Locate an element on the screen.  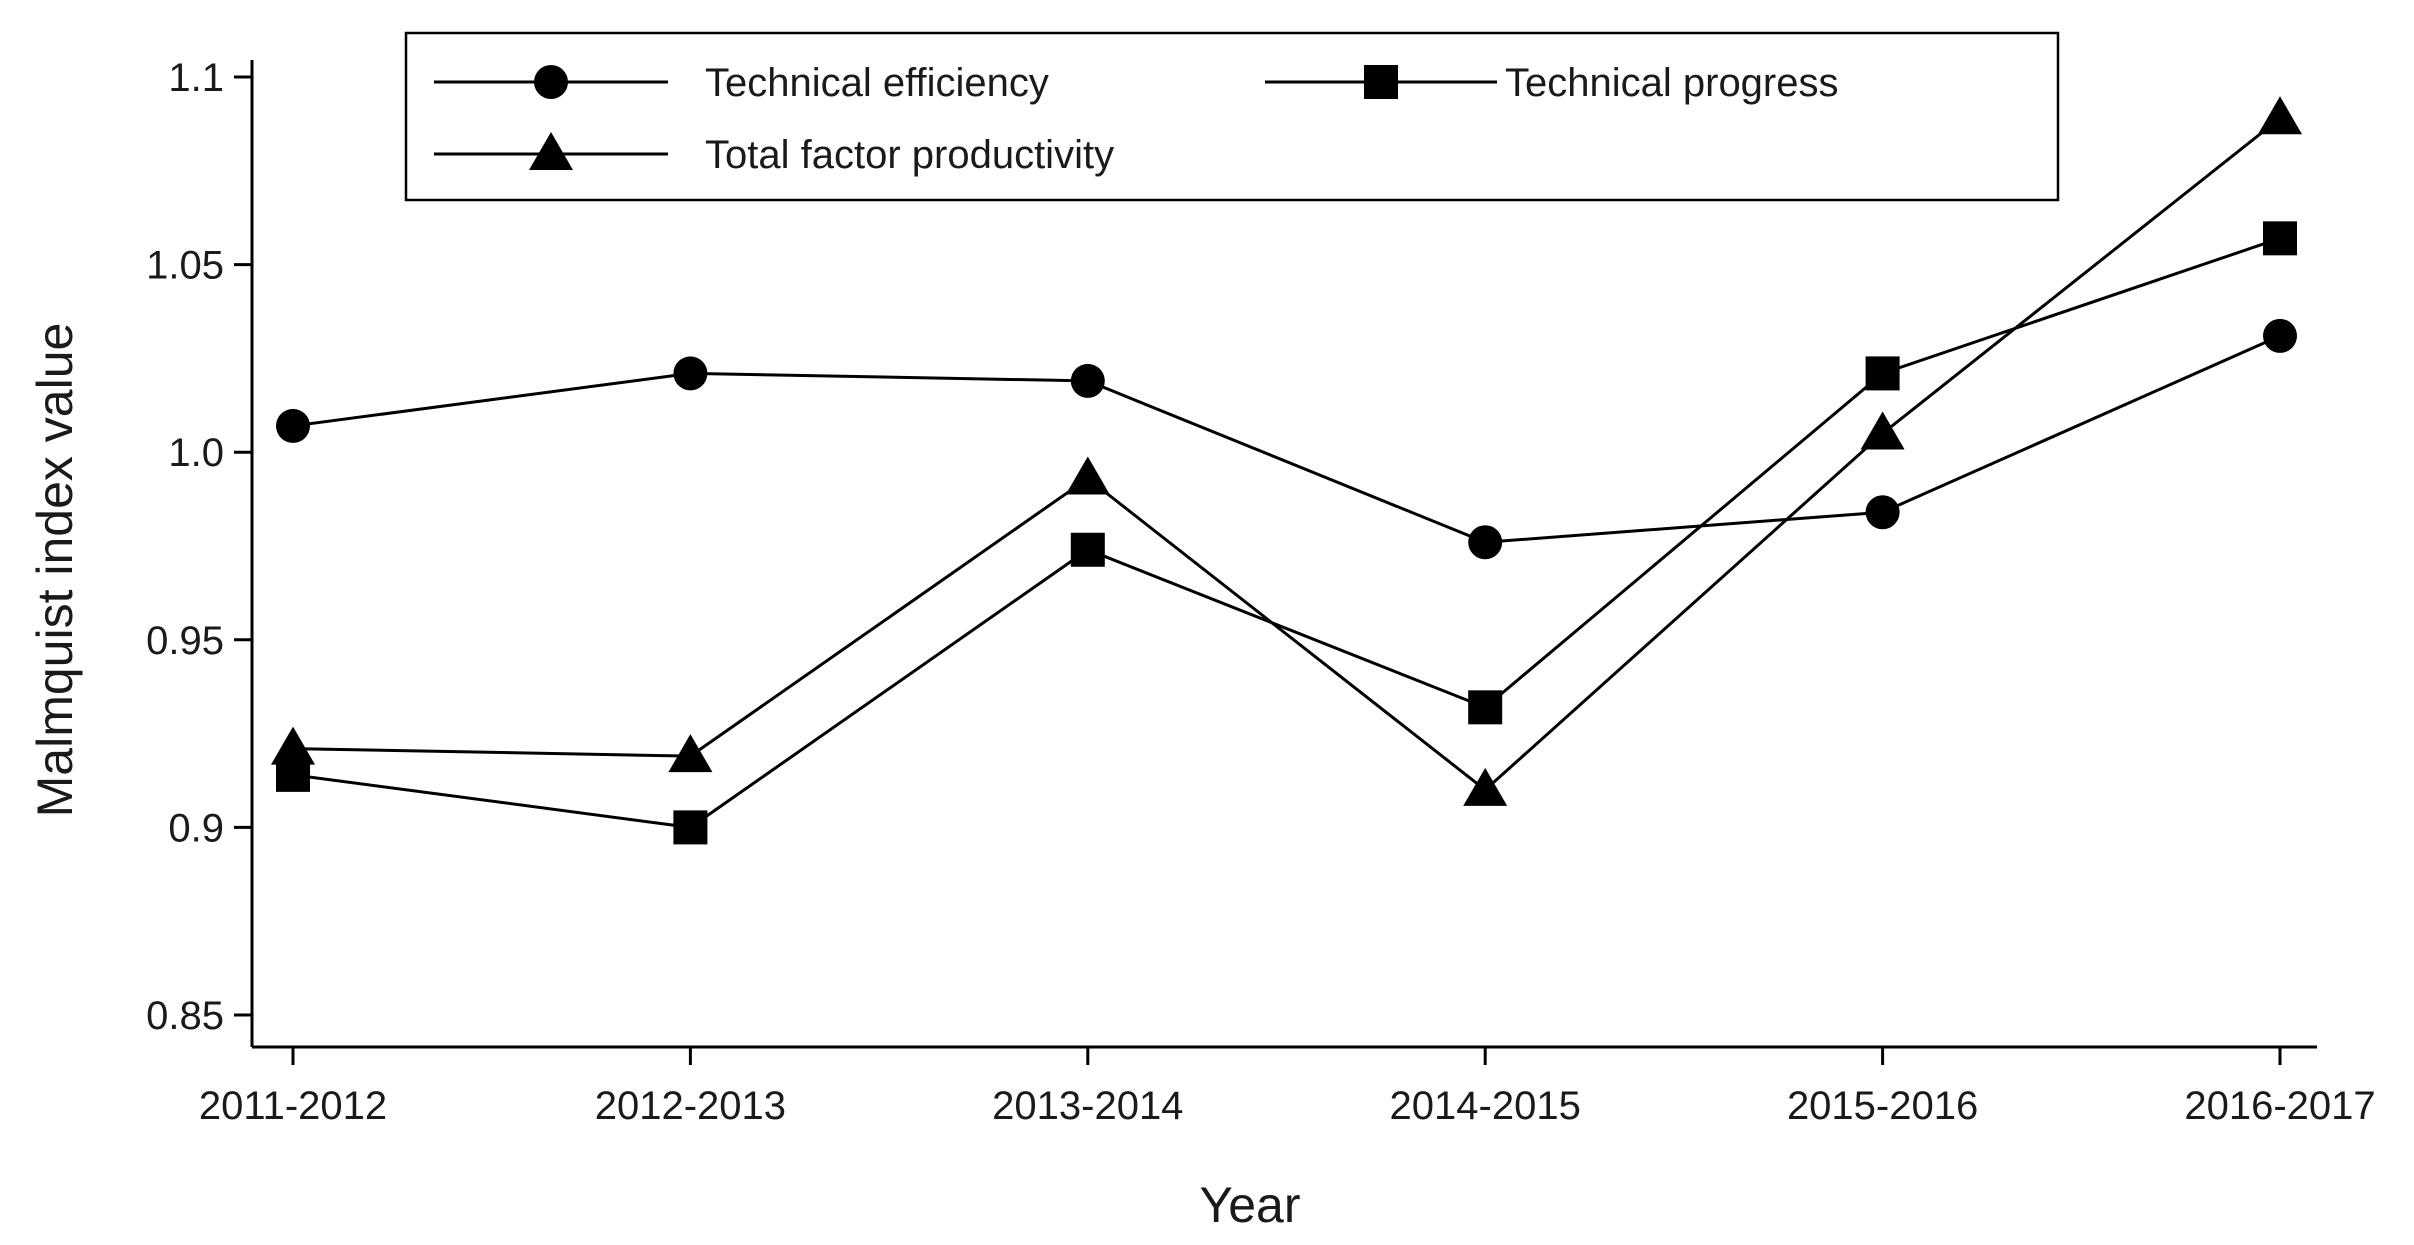
x-tick-label: 2012-2013 is located at coordinates (690, 1106).